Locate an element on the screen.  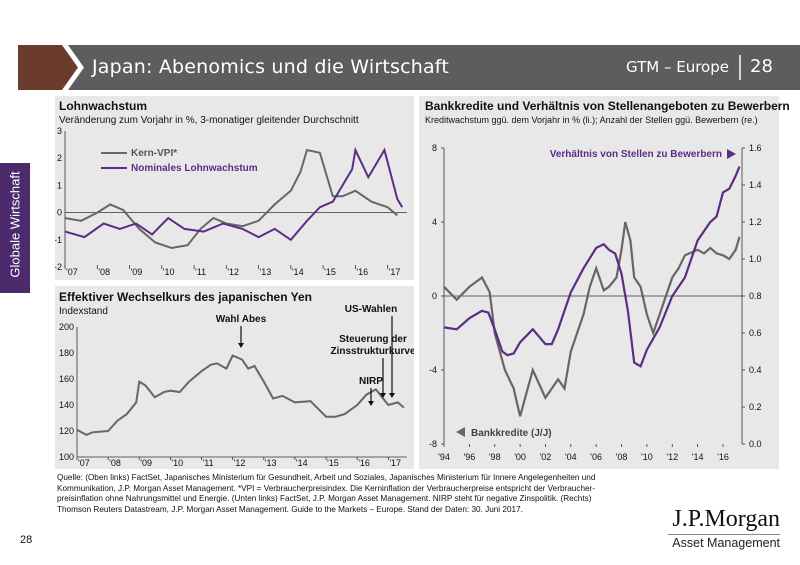
x-tick-label: '06 is located at coordinates (596, 457).